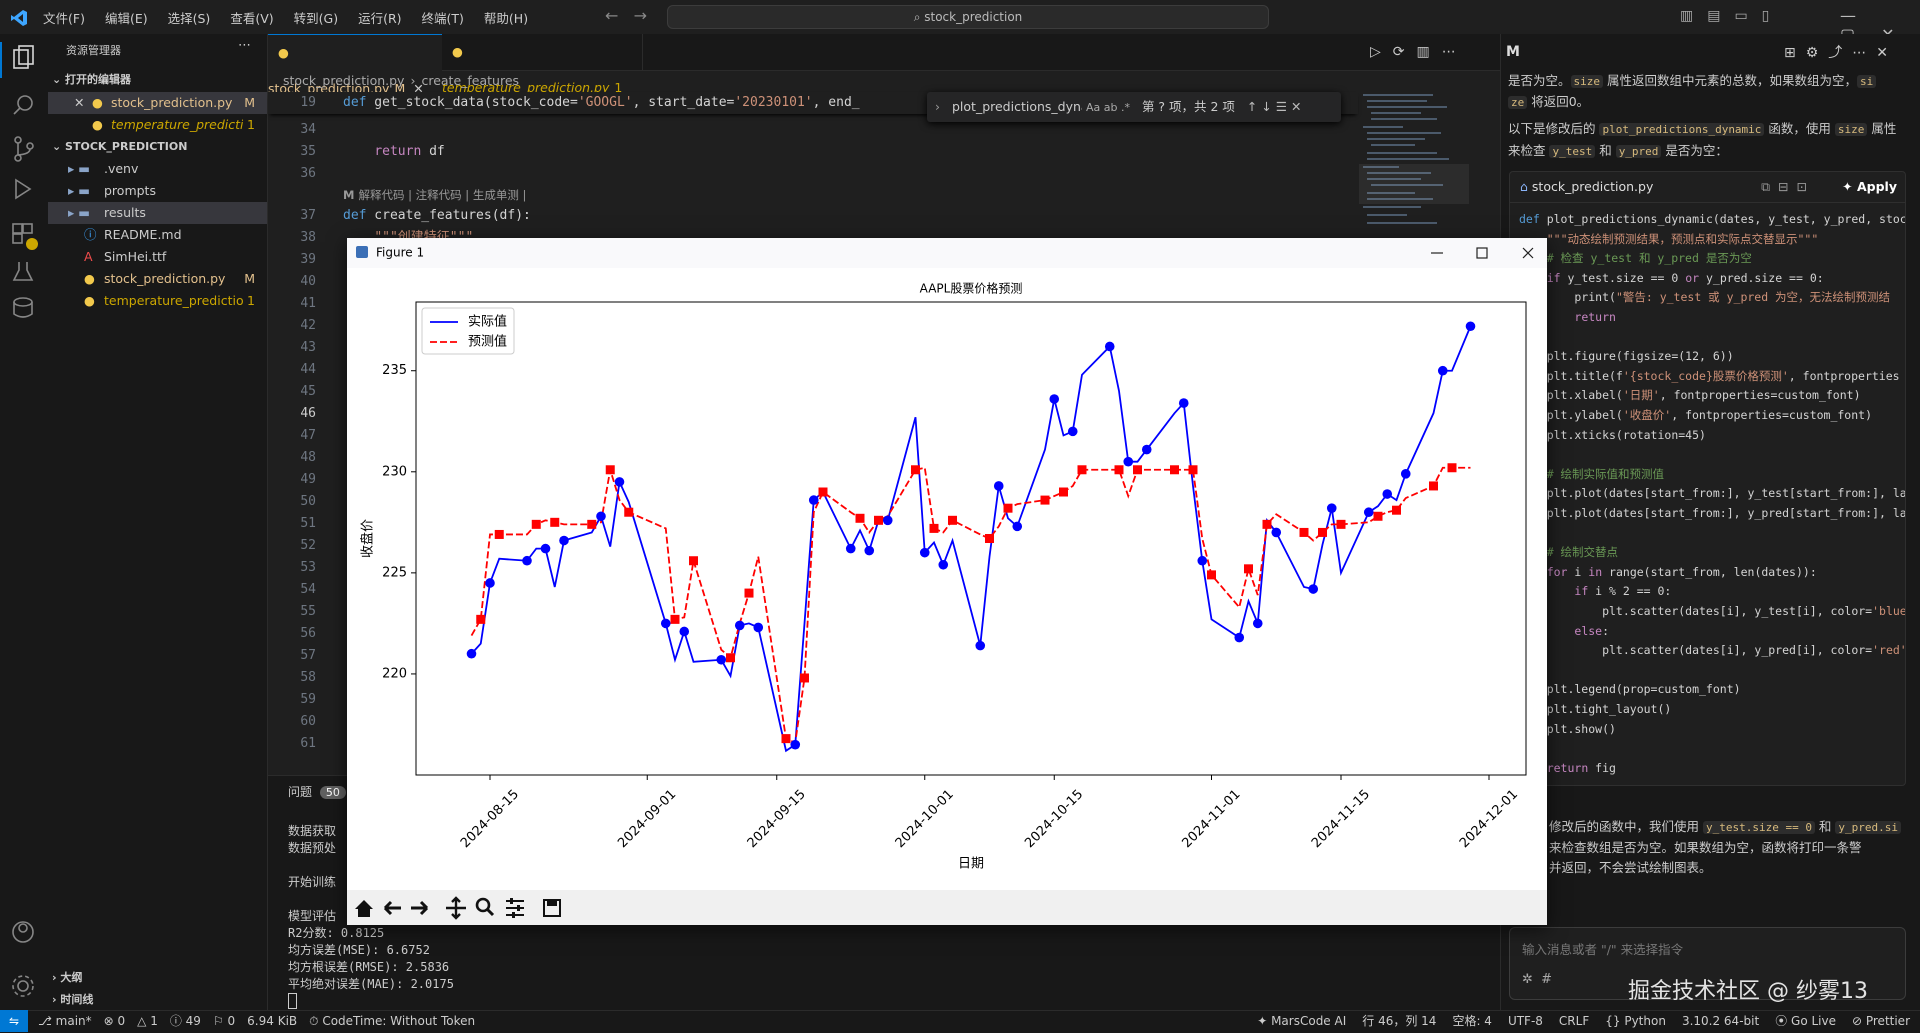  What do you see at coordinates (1630, 866) in the screenshot?
I see `chat-text-line: 并返回，不会尝试绘制图表。` at bounding box center [1630, 866].